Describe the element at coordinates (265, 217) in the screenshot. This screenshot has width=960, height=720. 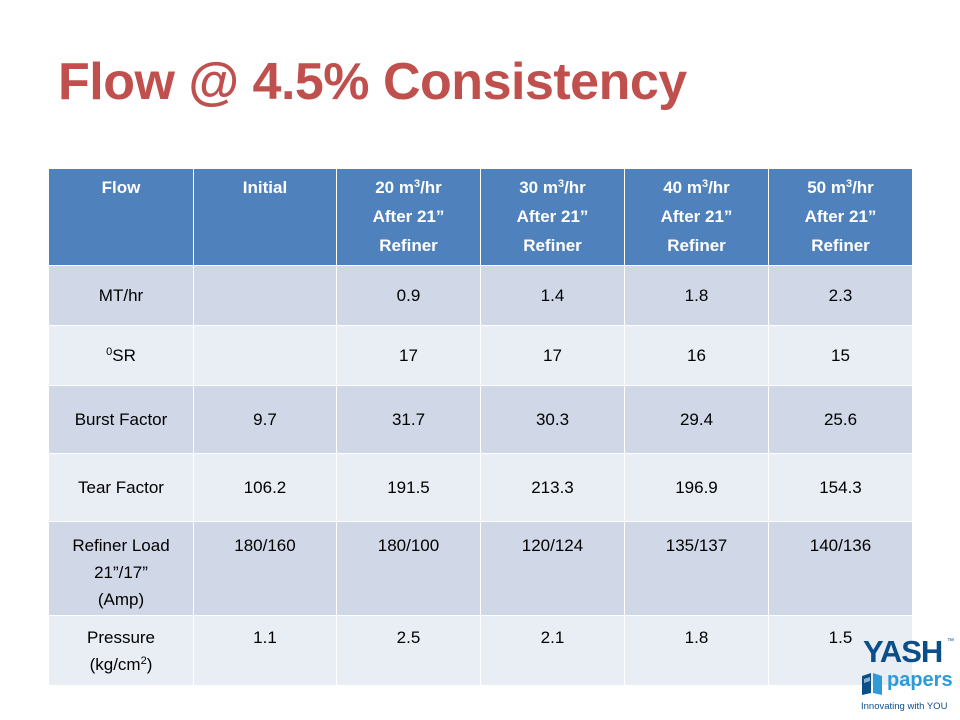
I see `header-initial: Initial` at that location.